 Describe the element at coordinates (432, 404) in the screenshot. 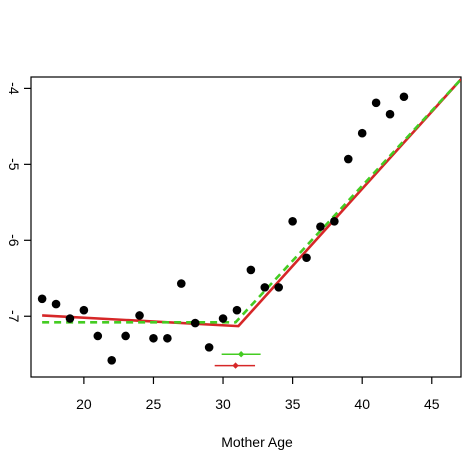

I see `x-tick-label: 45` at that location.